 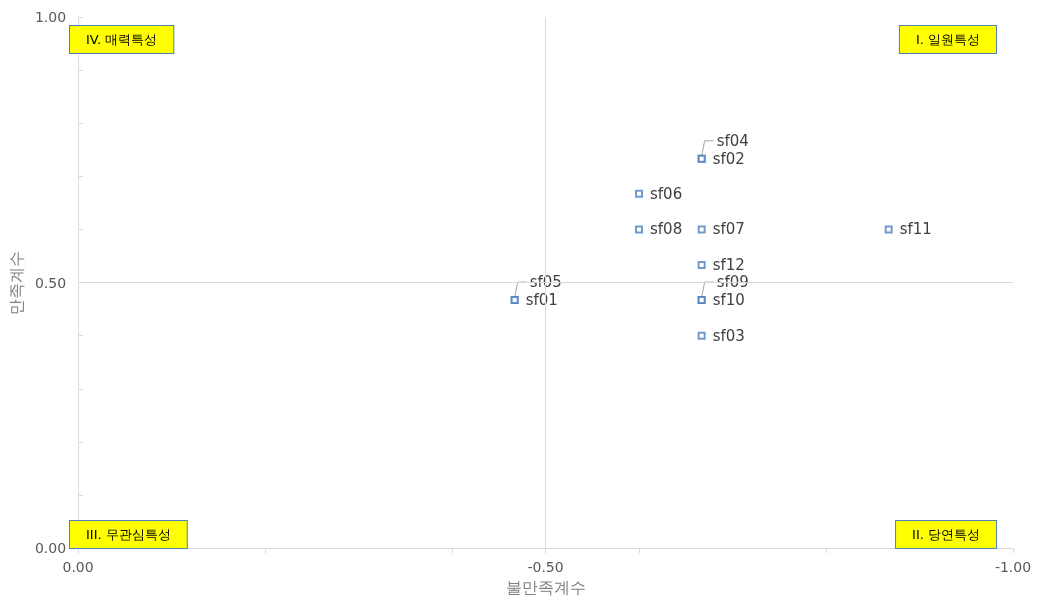 What do you see at coordinates (78, 567) in the screenshot?
I see `x-tick-label: 0.00` at bounding box center [78, 567].